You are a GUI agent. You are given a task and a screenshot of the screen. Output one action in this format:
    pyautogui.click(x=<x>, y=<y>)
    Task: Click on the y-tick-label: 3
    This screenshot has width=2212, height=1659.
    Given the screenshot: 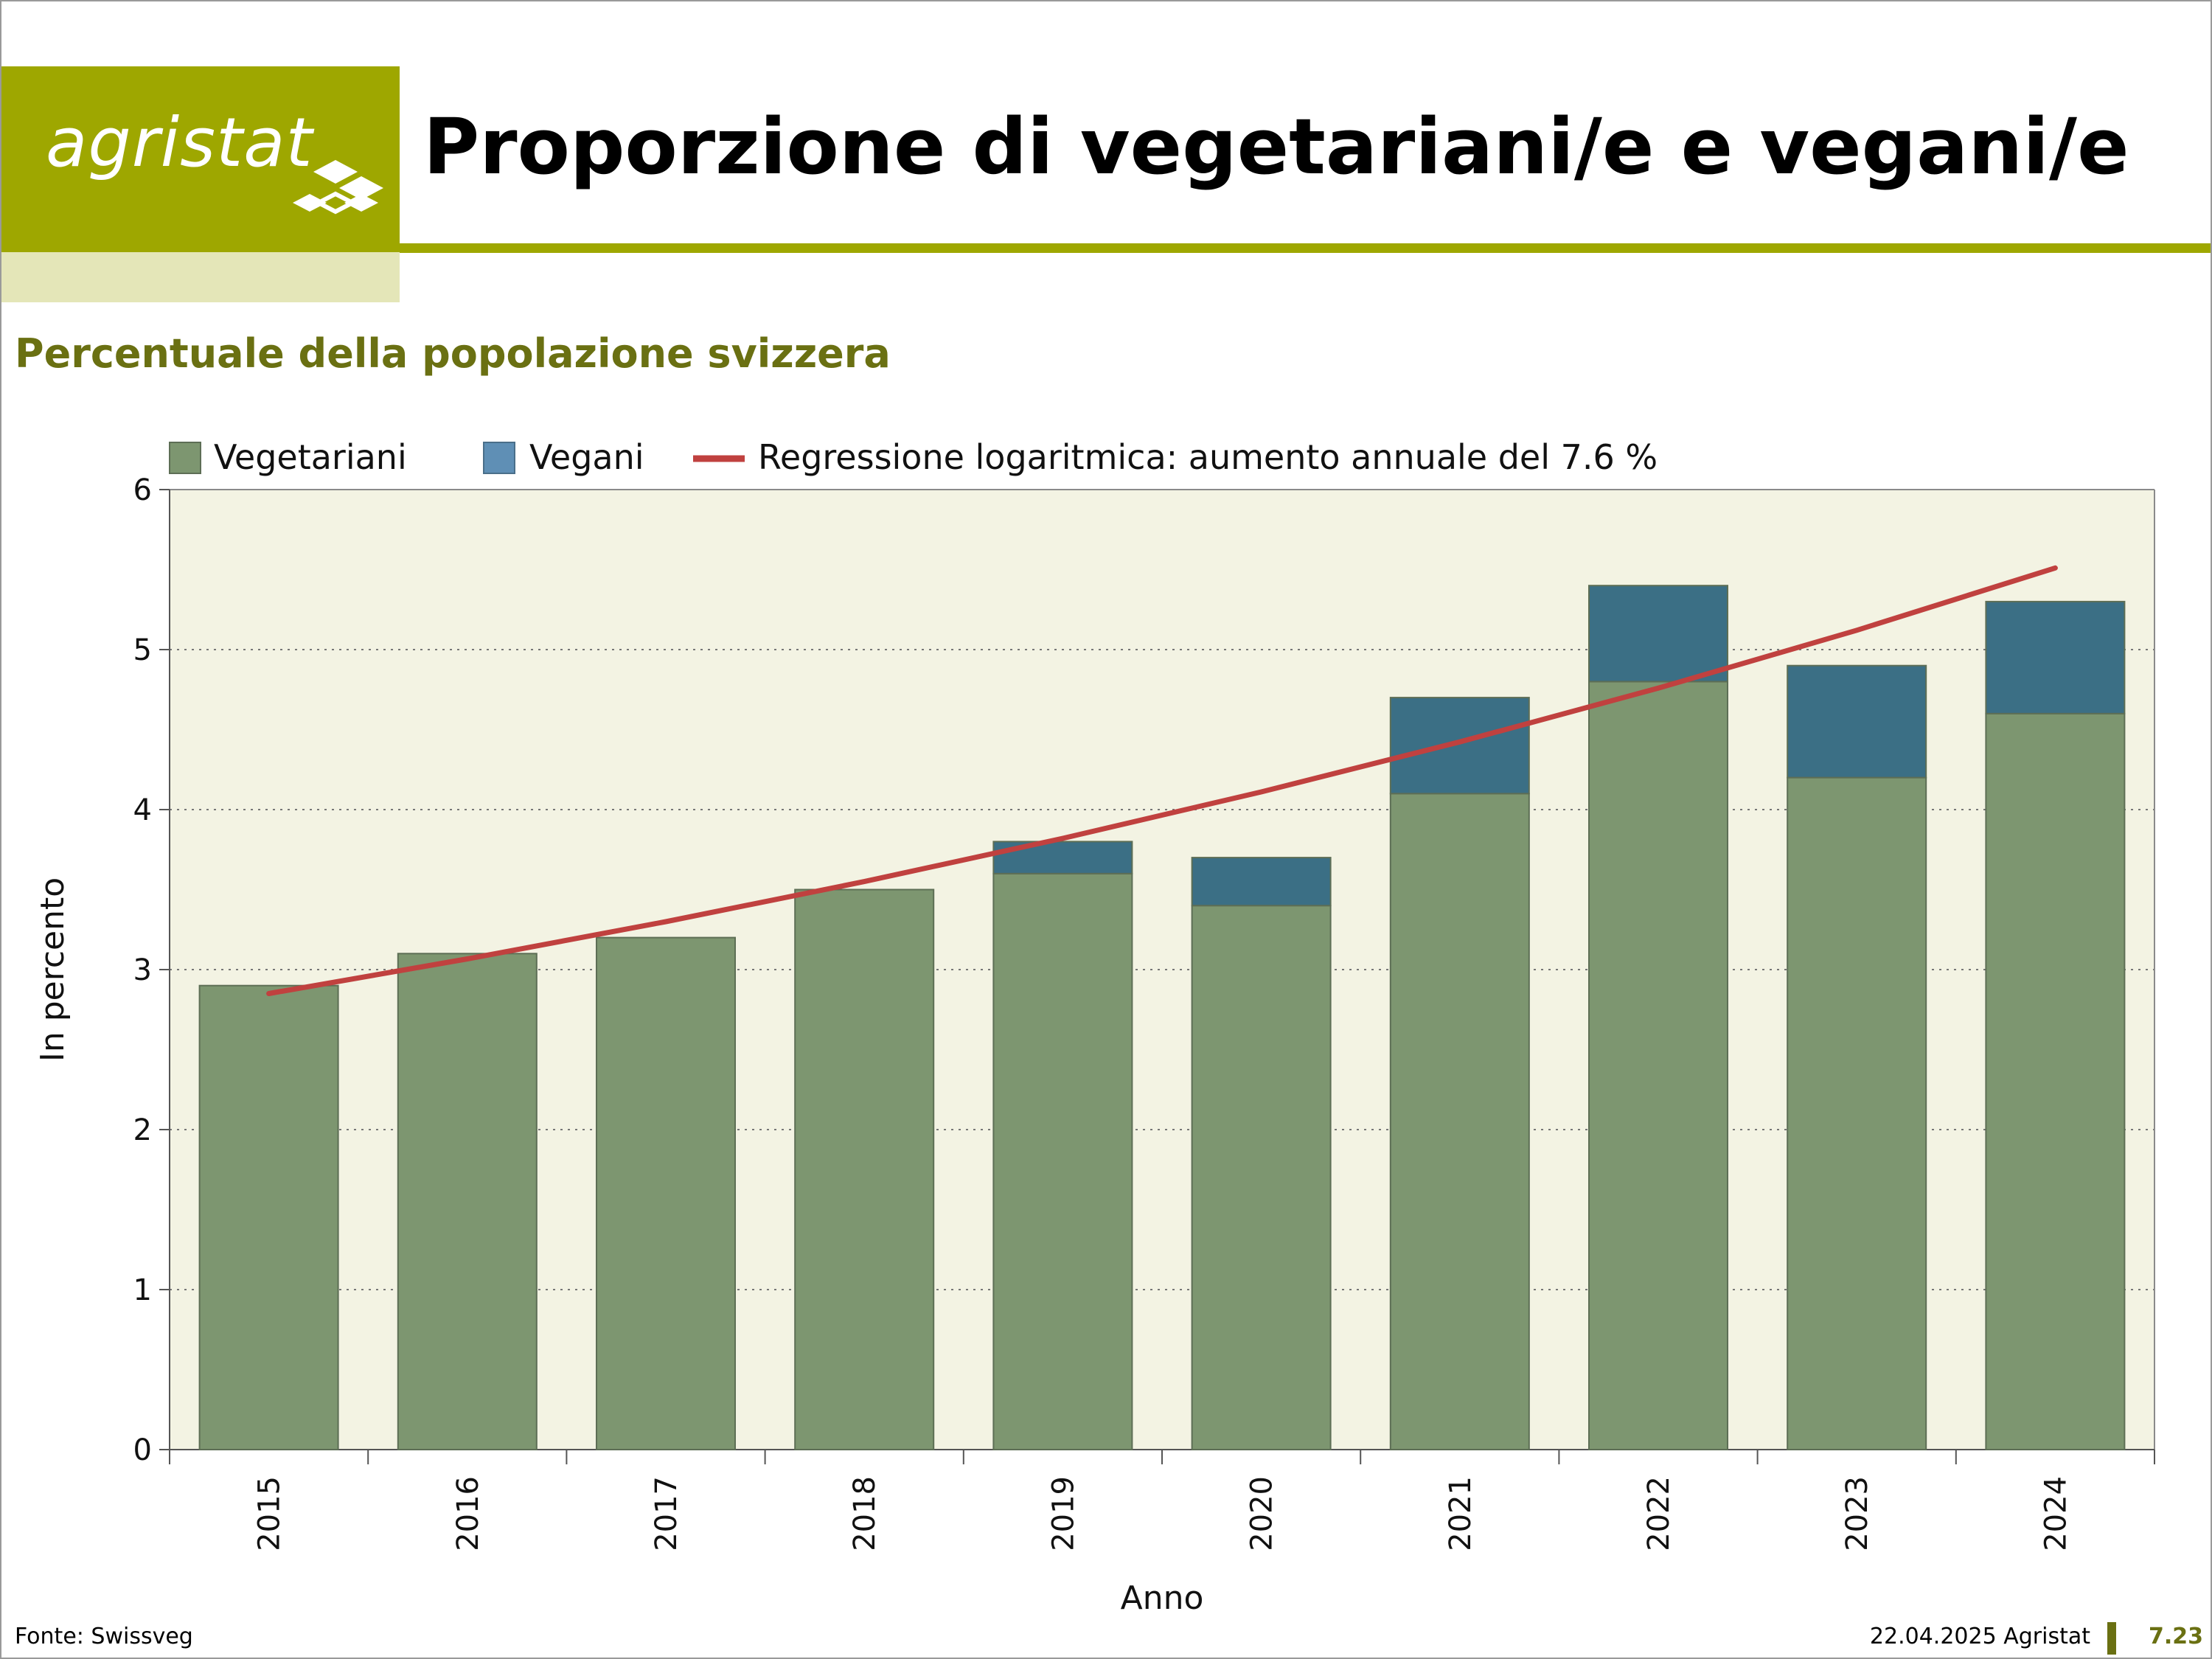 What is the action you would take?
    pyautogui.click(x=142, y=970)
    